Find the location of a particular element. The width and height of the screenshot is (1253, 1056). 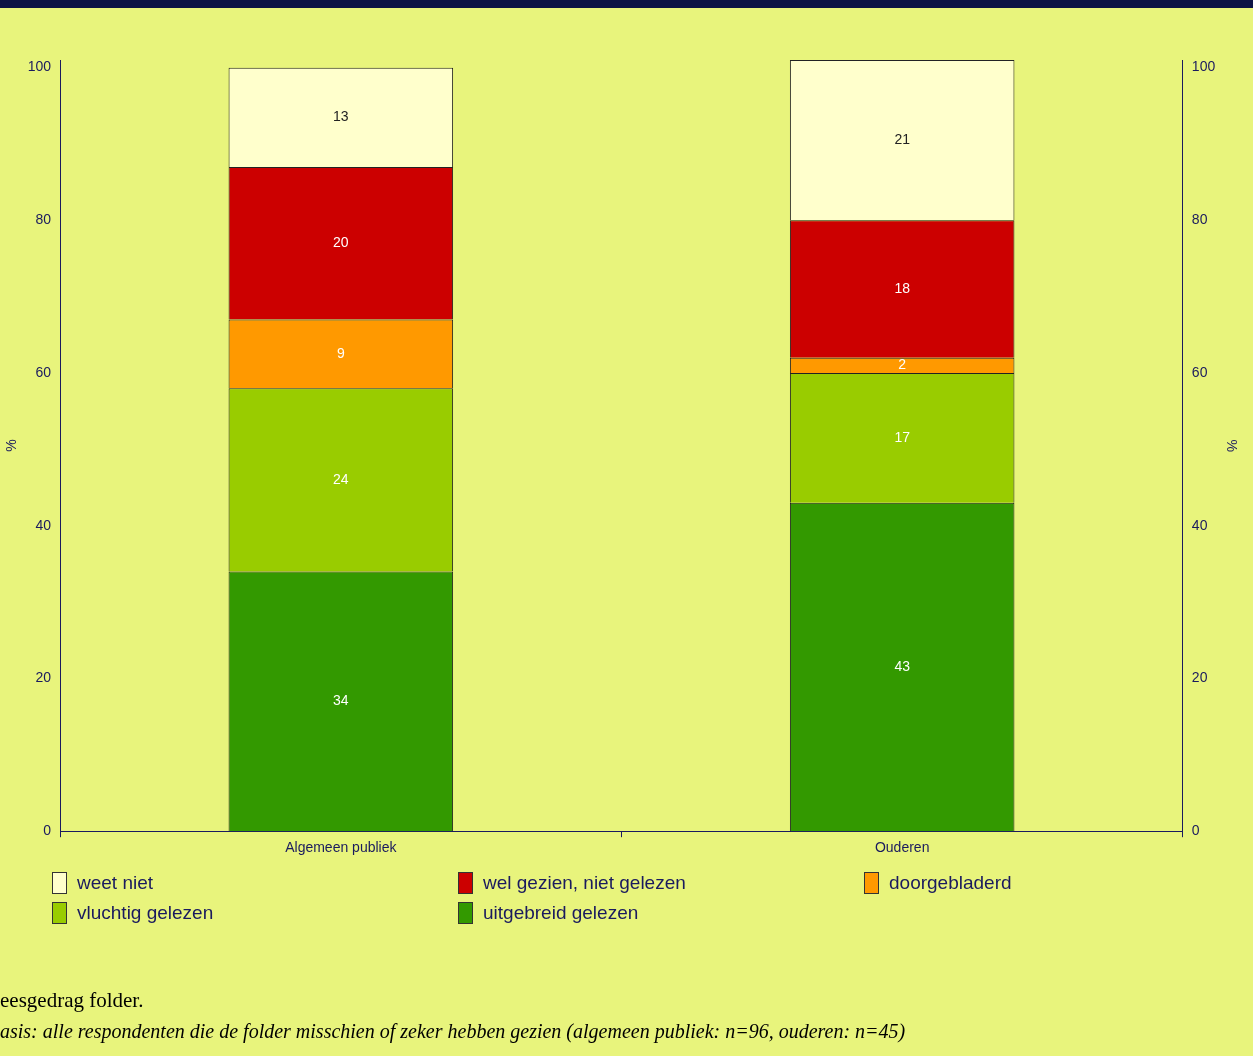

y-tick-label: 0 is located at coordinates (47, 830).